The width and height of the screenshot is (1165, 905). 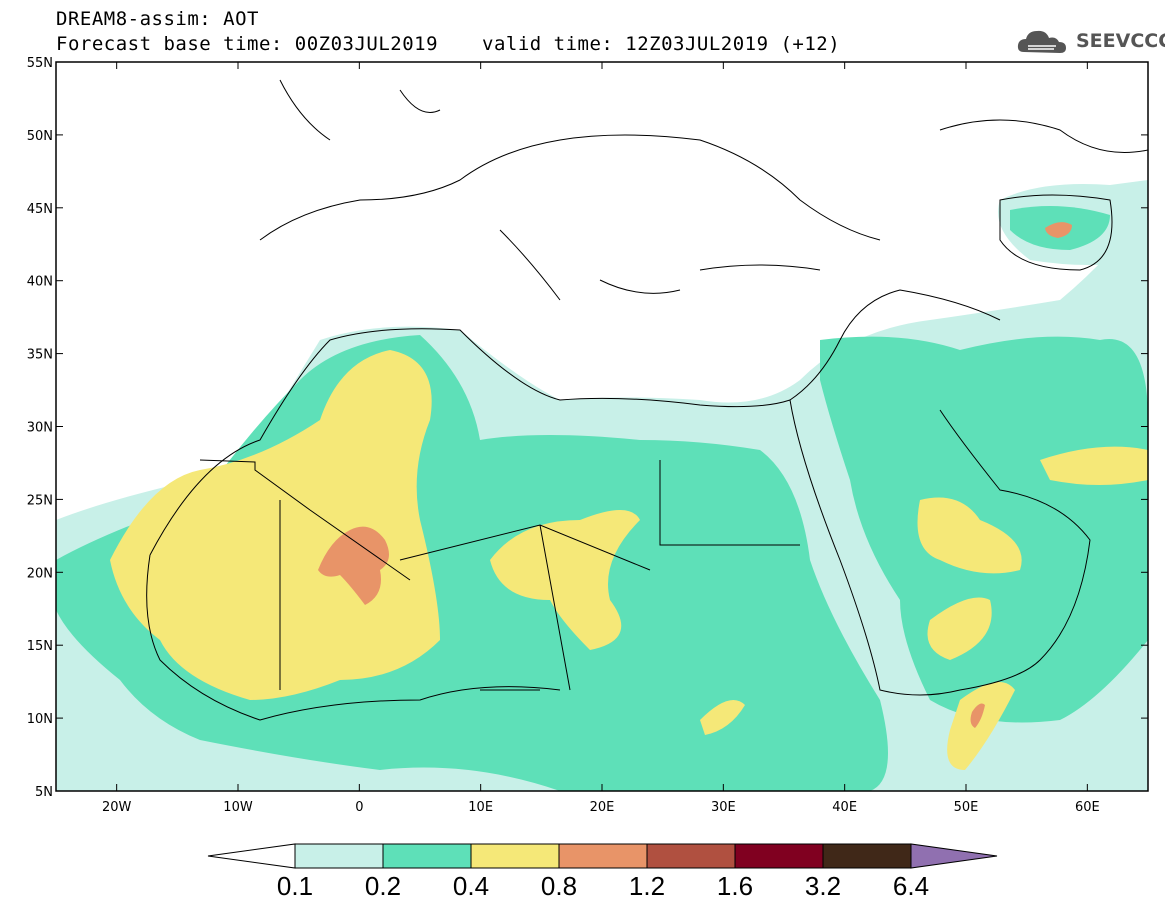 I want to click on colorbar-label: 3.2, so click(x=823, y=886).